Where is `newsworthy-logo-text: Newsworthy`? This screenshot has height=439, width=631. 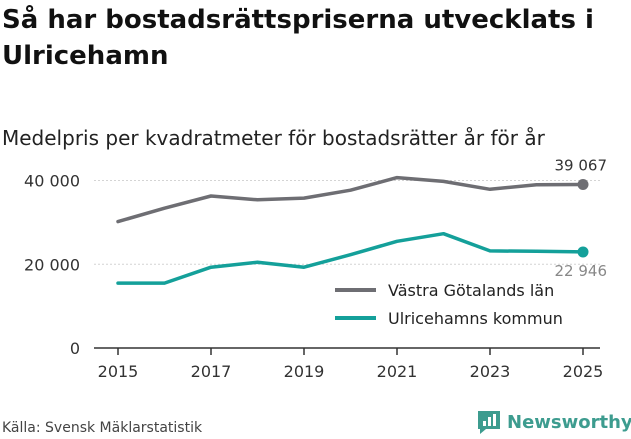
newsworthy-logo-text: Newsworthy is located at coordinates (569, 422).